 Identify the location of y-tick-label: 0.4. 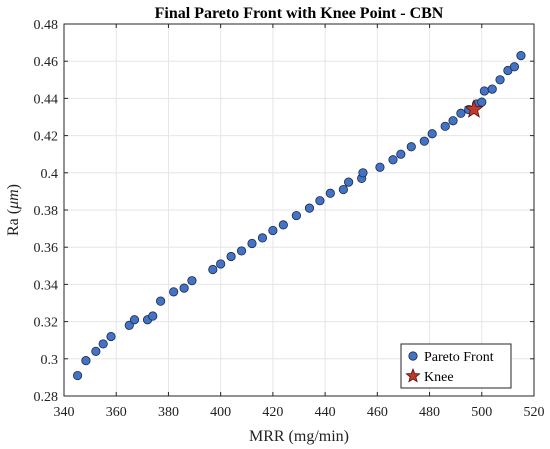
(50, 174).